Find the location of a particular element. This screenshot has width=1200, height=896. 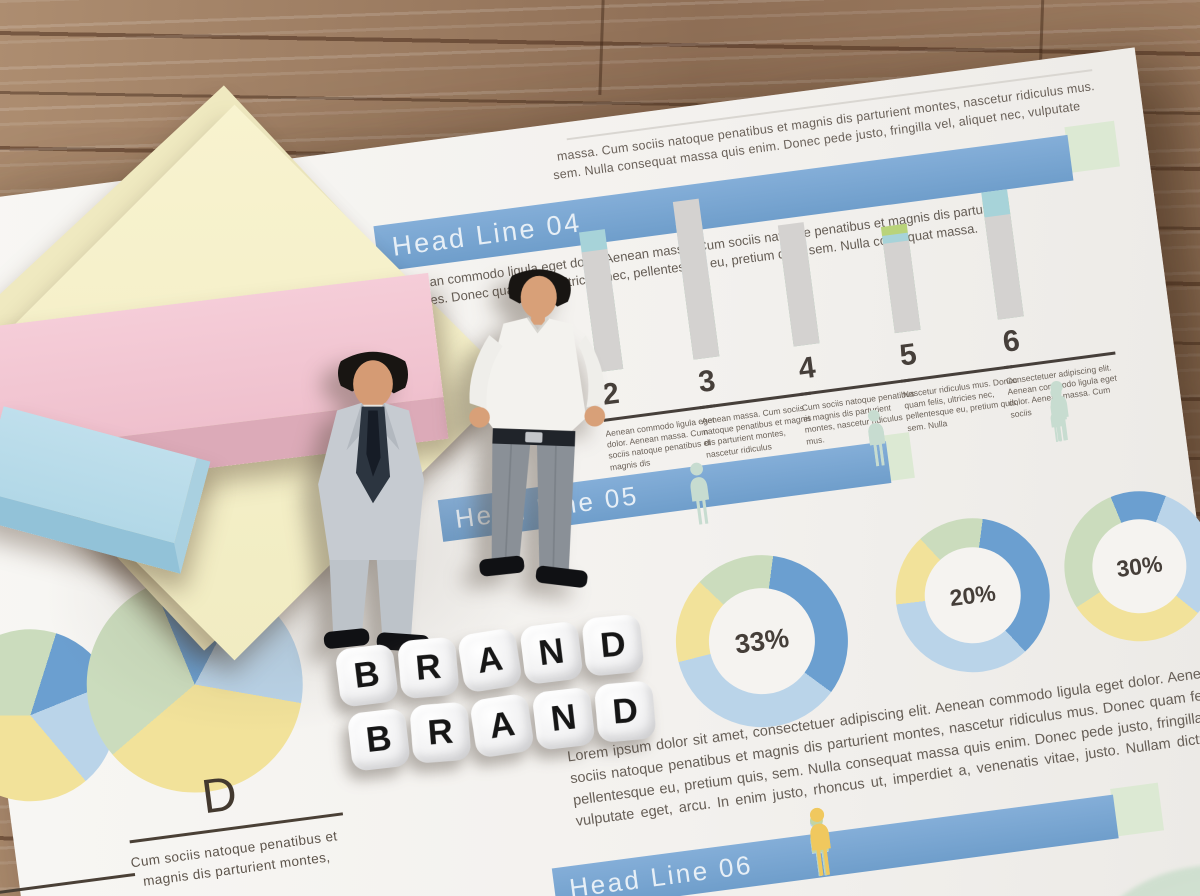

donut-percentage-label: 33% is located at coordinates (762, 641).